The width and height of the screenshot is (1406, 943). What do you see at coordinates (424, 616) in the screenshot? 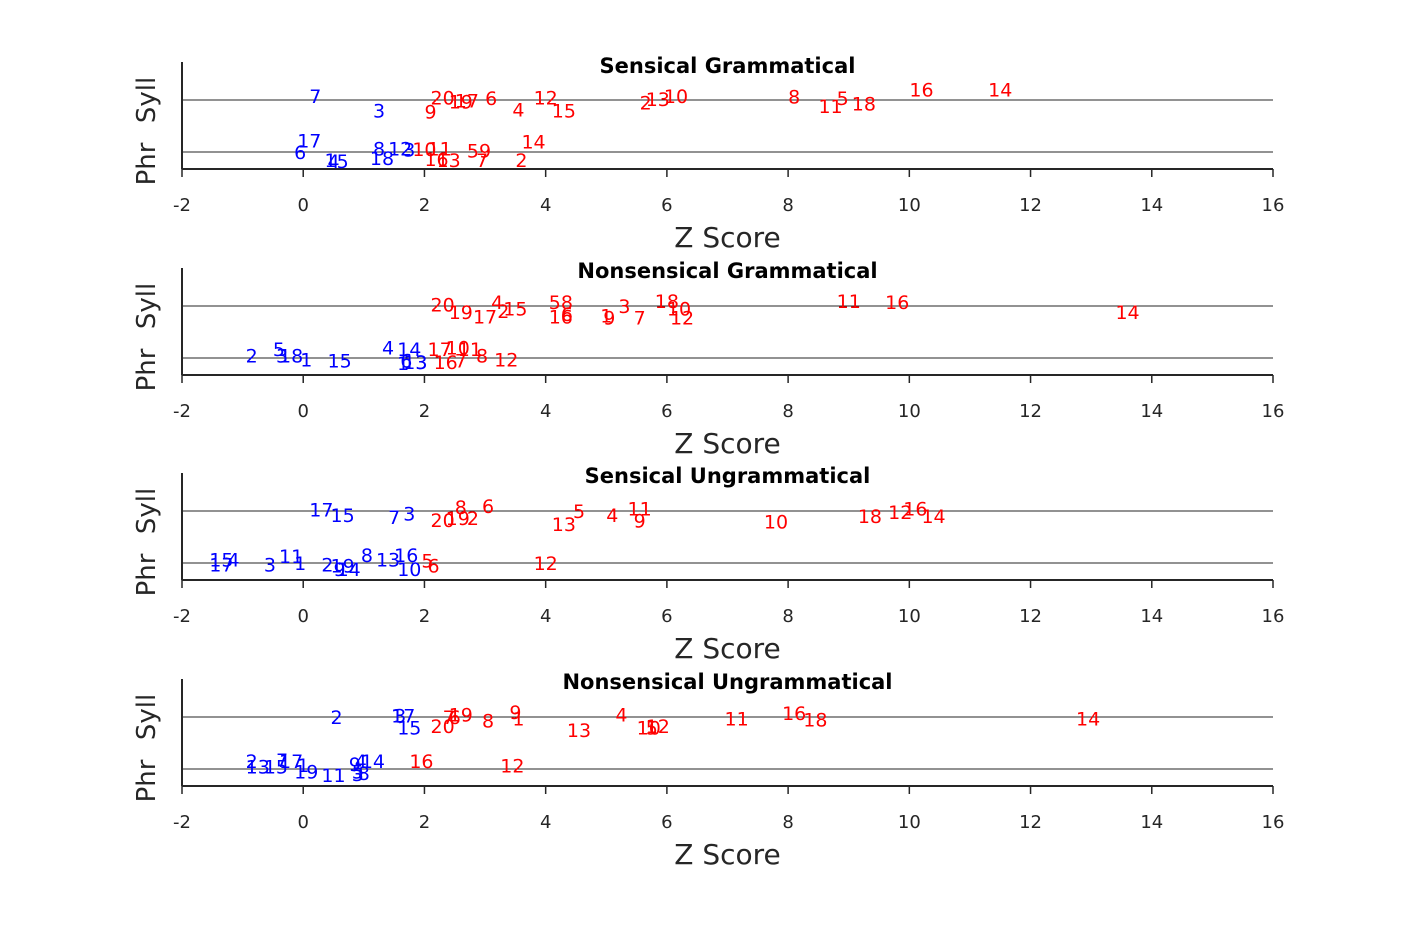
I see `x-tick-label: 2` at bounding box center [424, 616].